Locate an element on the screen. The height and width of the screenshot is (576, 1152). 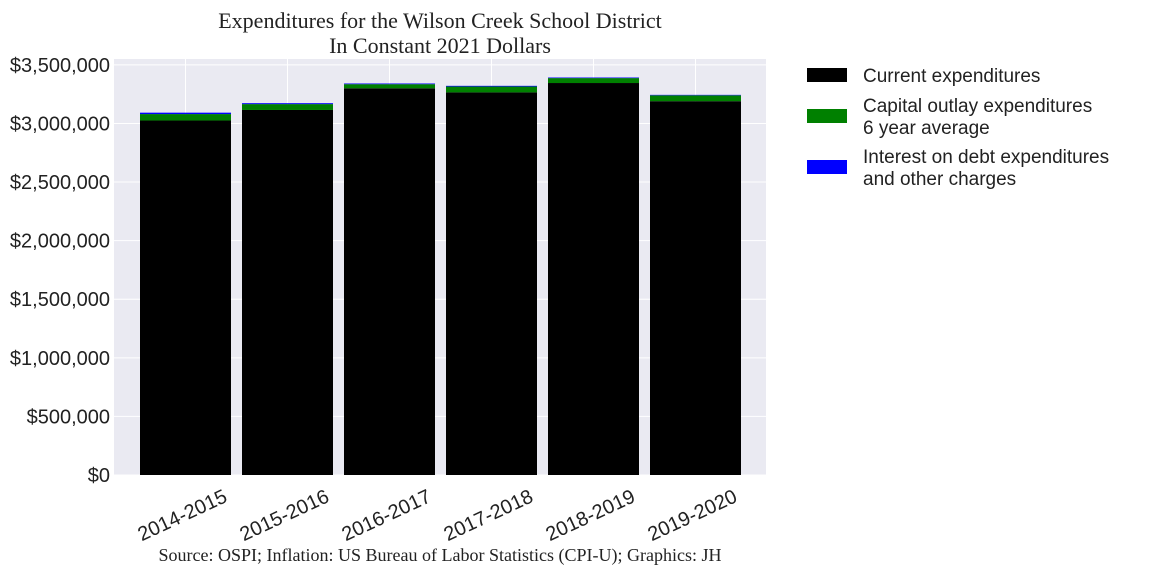
y-tick-label: $1,500,000 is located at coordinates (60, 300).